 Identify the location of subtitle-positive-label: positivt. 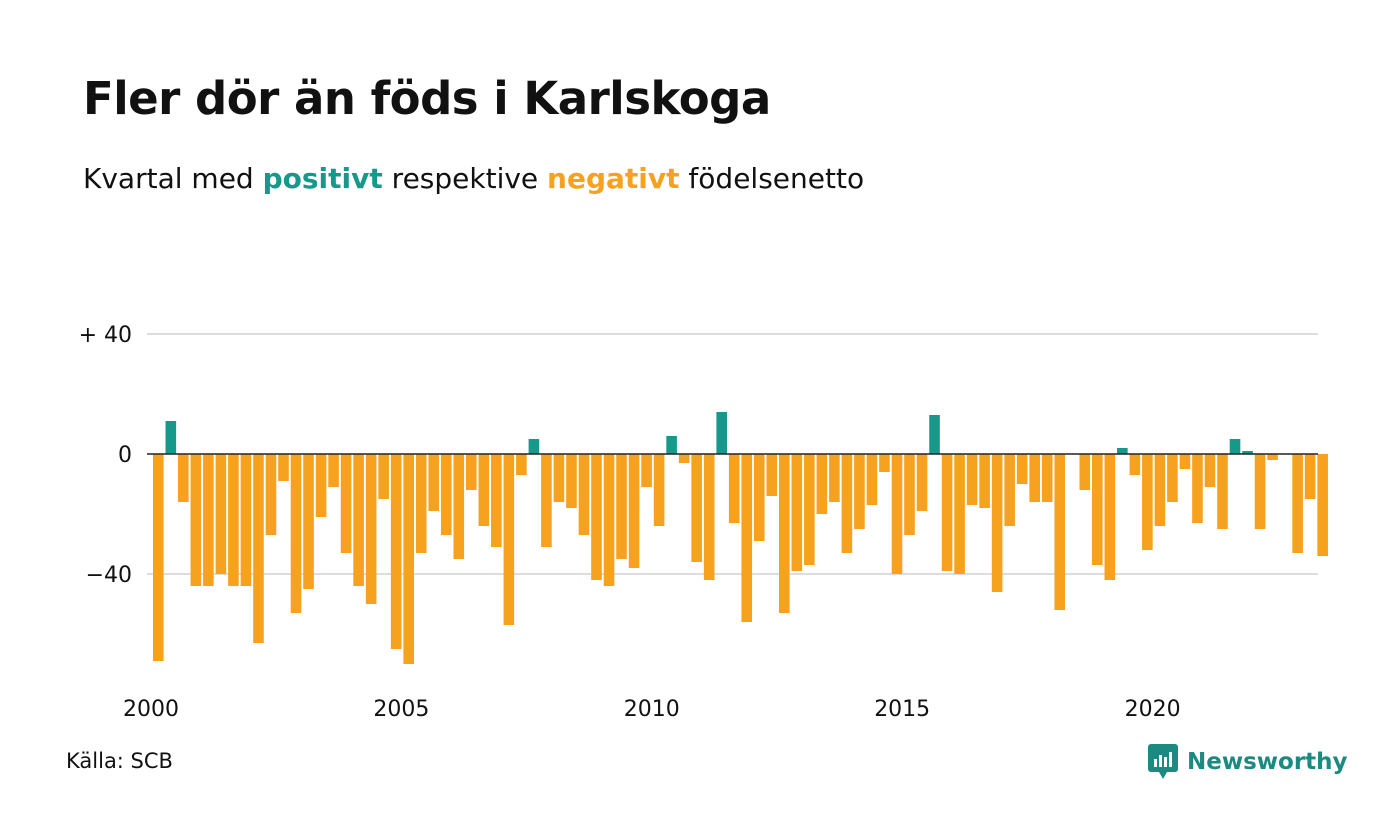
(322, 178).